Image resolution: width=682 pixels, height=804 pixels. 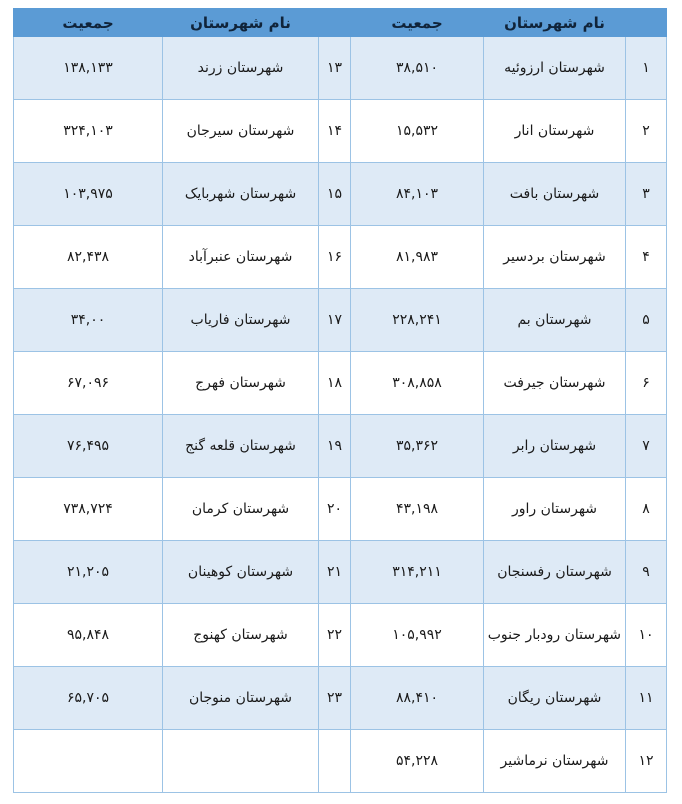 I want to click on county-name-cell: شهرستان بردسیر, so click(x=554, y=257).